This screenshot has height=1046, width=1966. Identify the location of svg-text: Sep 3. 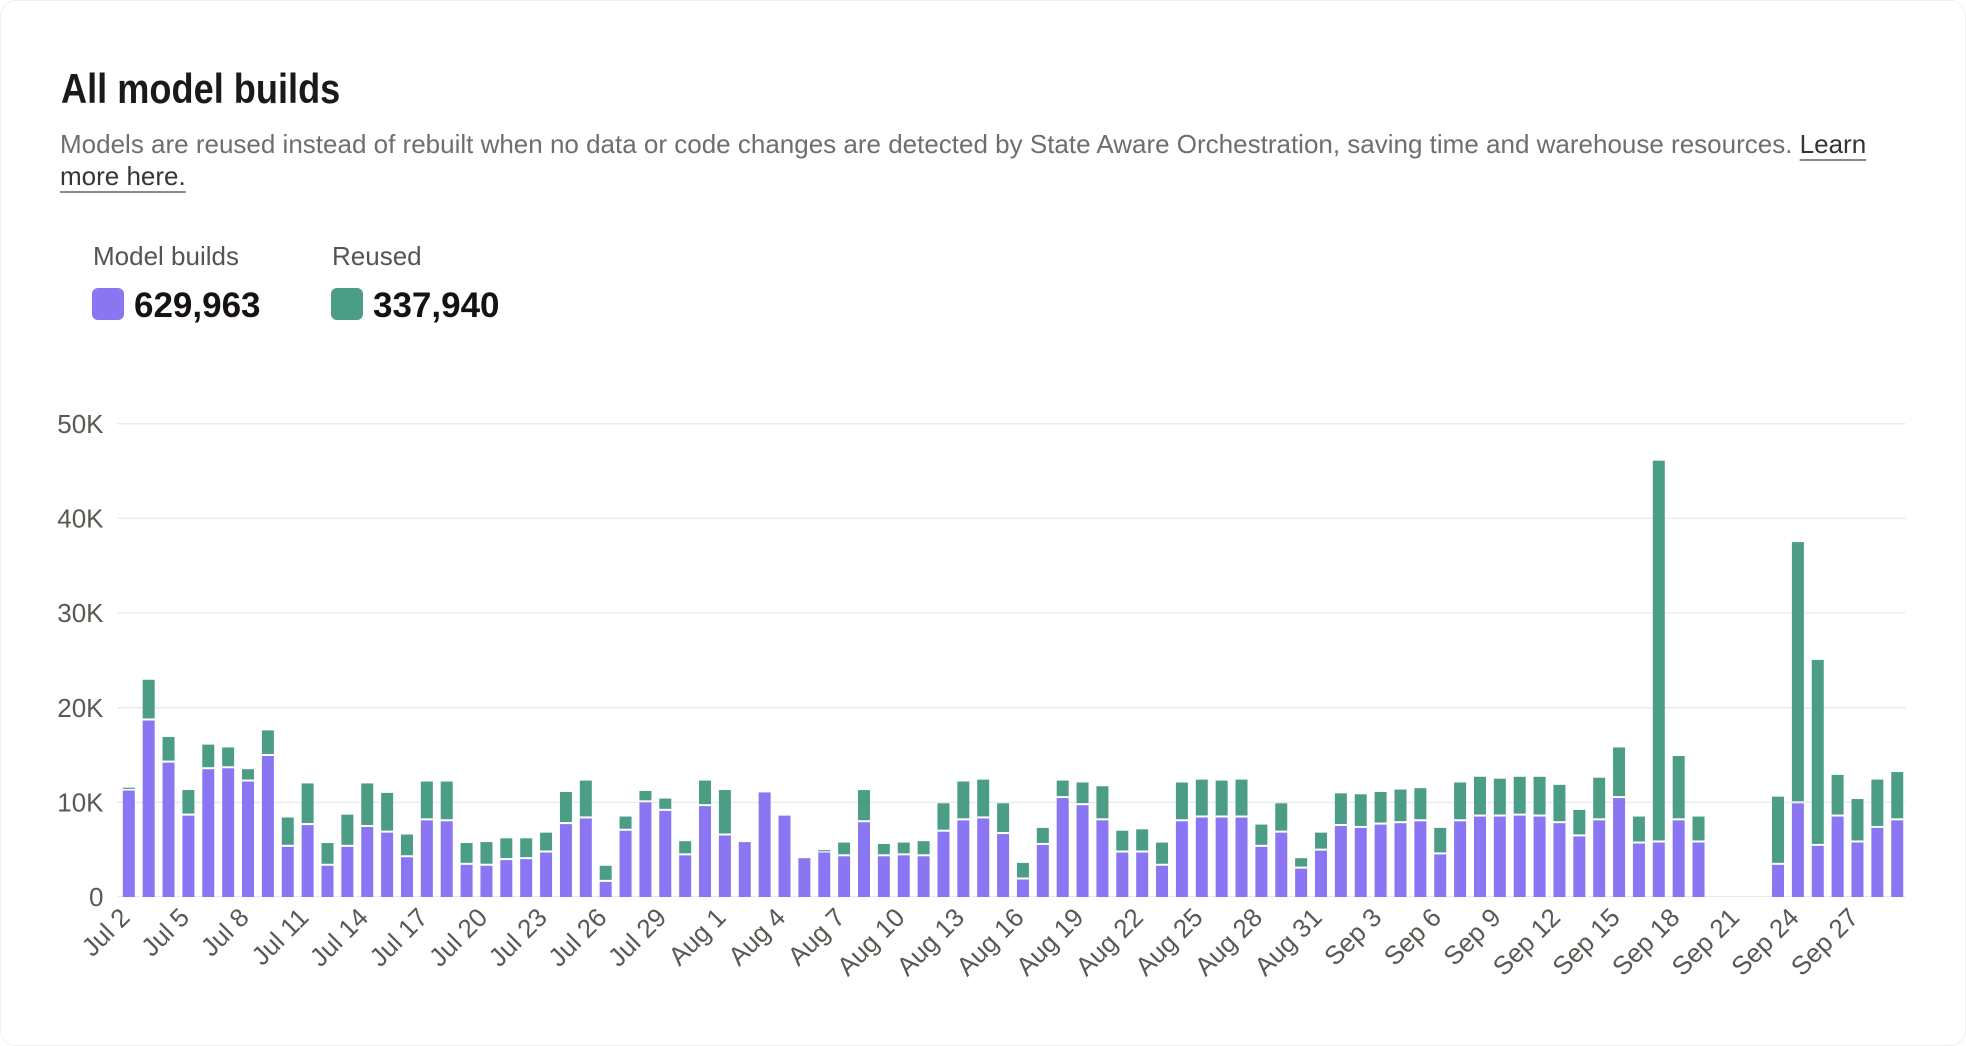
(1352, 936).